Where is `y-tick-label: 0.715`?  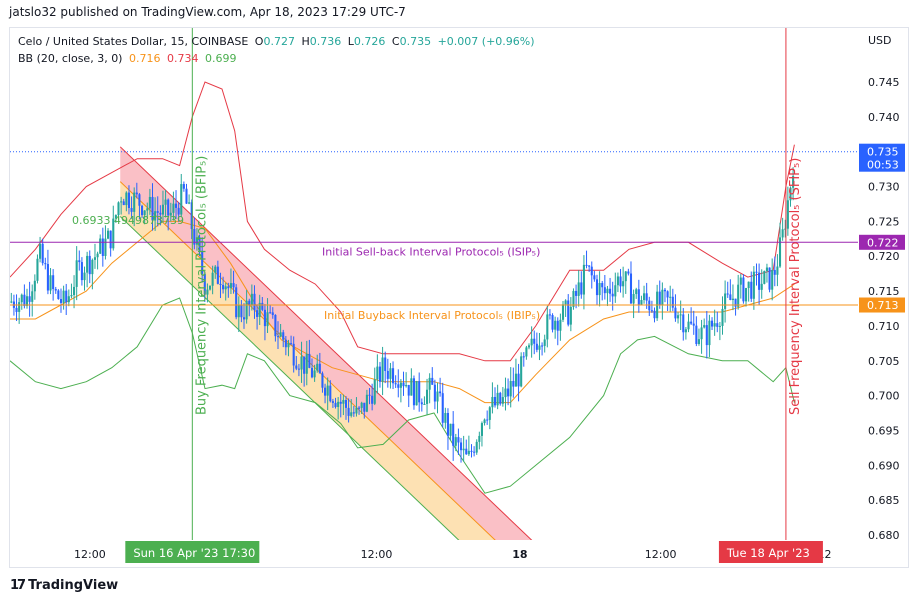
y-tick-label: 0.715 is located at coordinates (884, 291).